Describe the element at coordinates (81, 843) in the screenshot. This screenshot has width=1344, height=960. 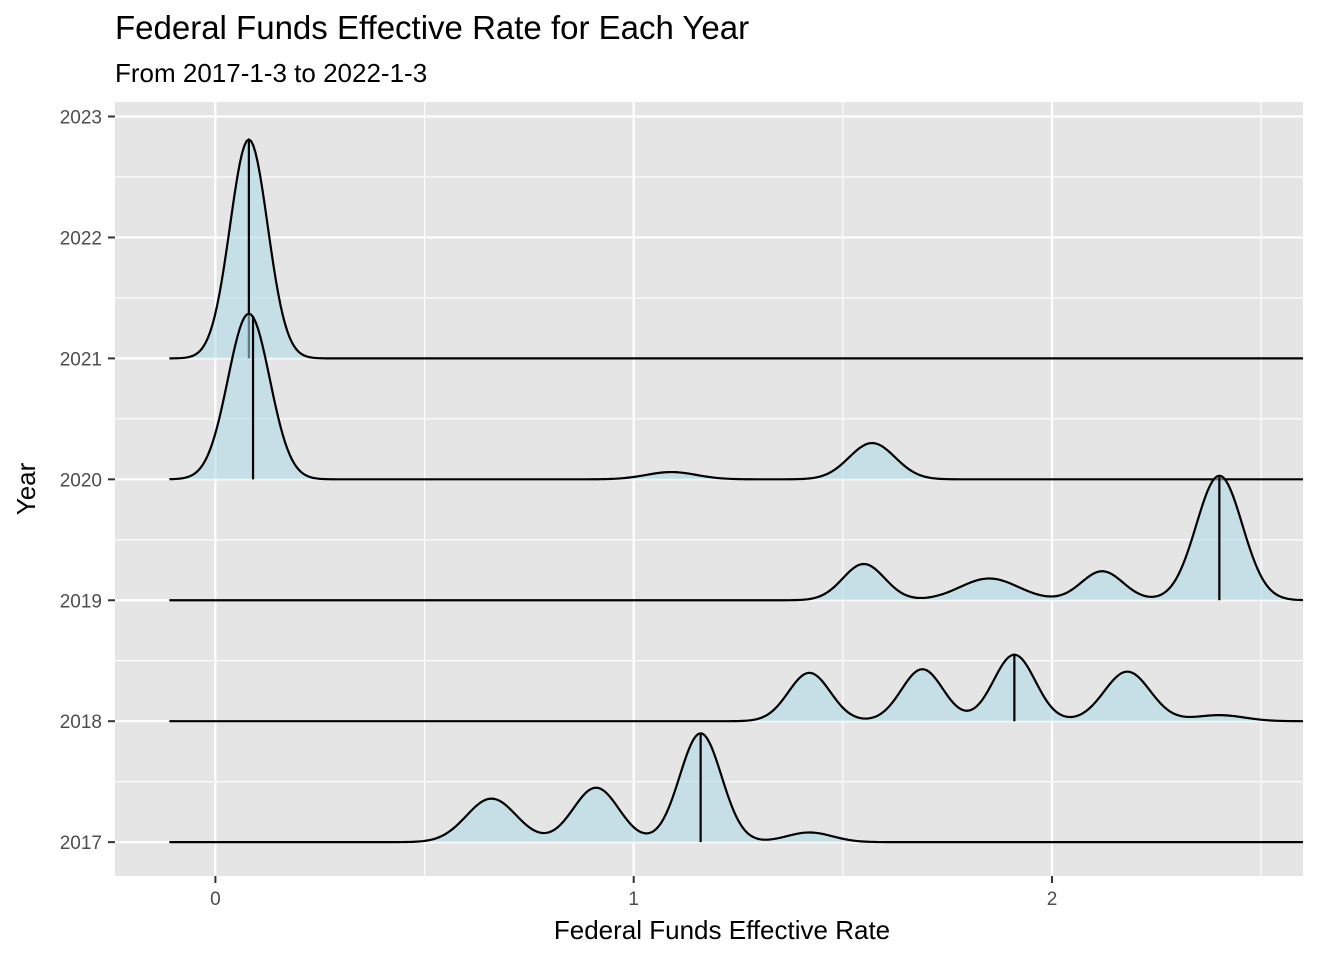
I see `y-tick-label: 2017` at that location.